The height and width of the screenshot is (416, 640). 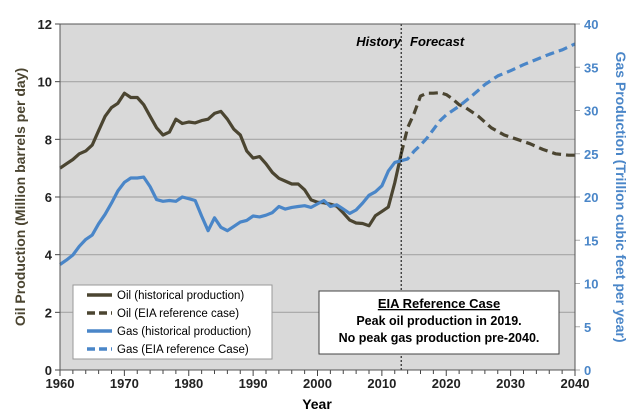 I want to click on y2-tick-label: 35, so click(x=591, y=67).